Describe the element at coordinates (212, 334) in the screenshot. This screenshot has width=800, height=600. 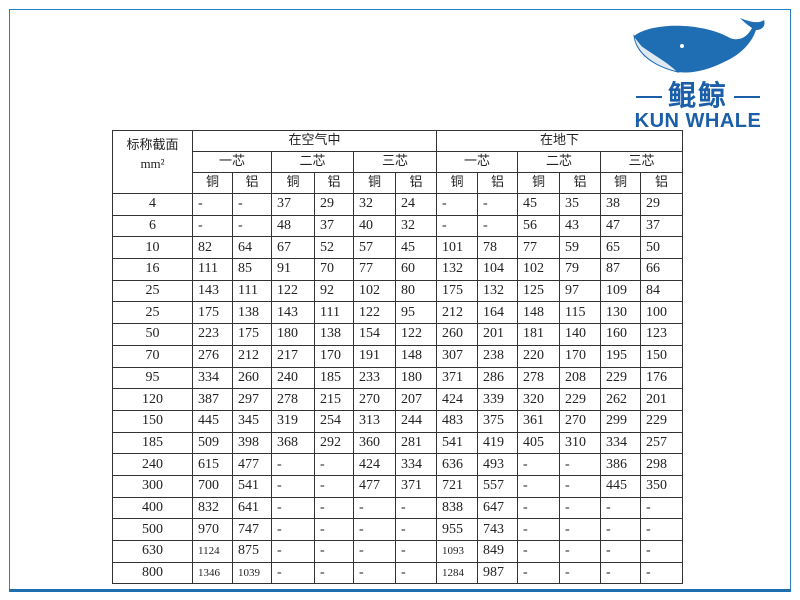
I see `current-cell: 223` at that location.